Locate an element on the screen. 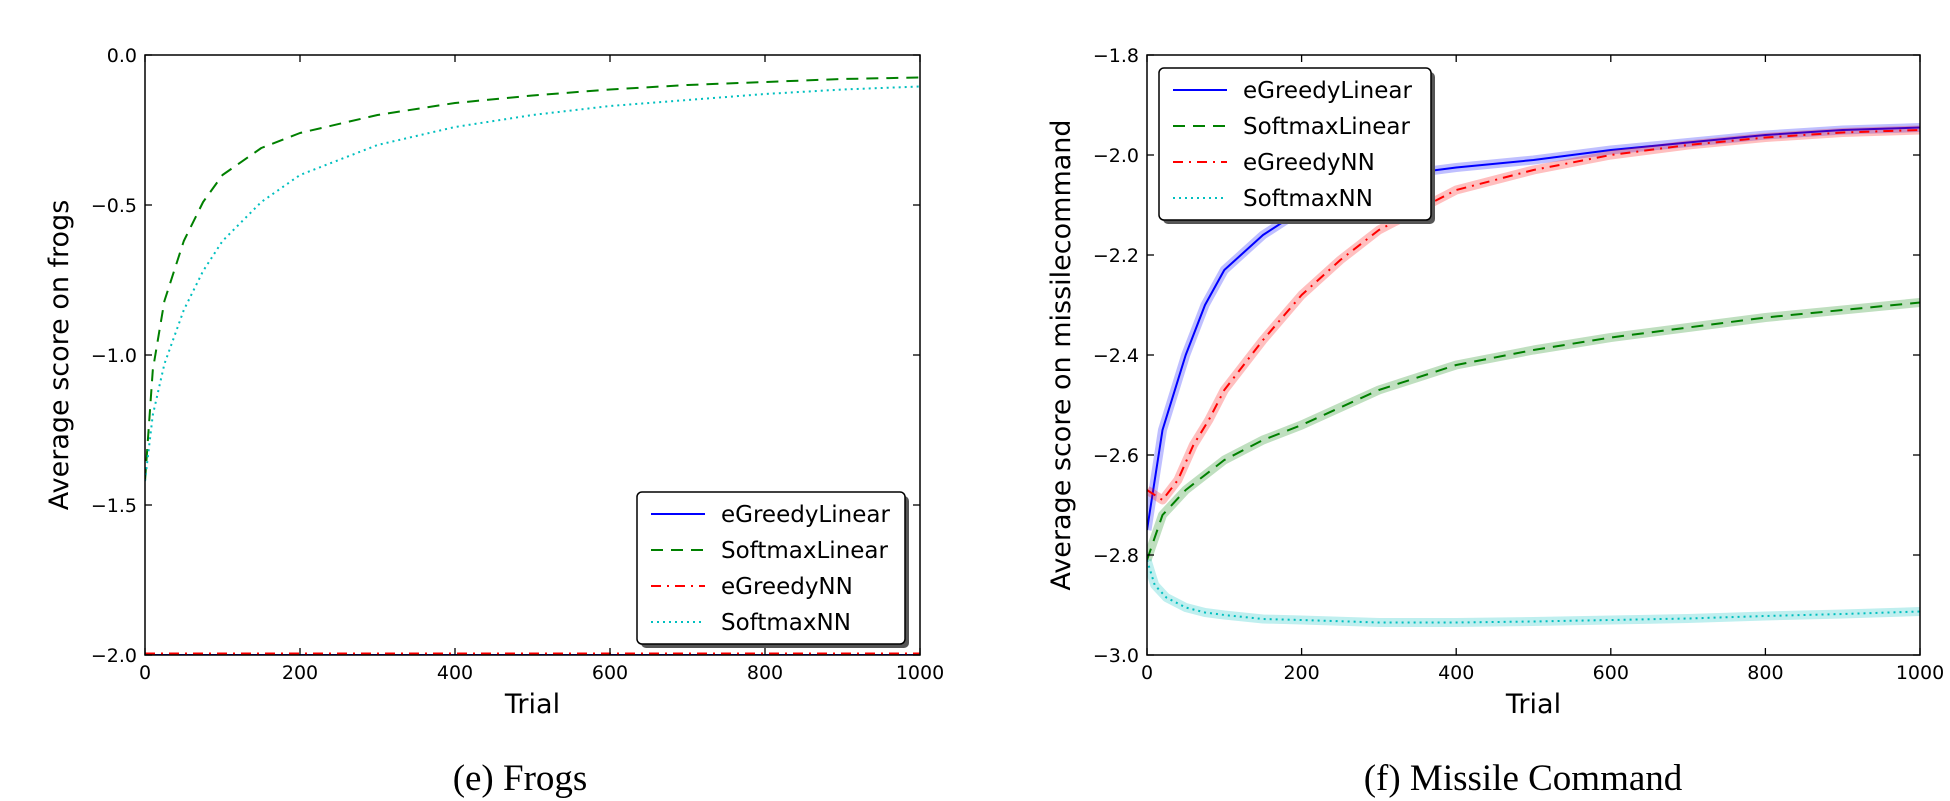  y-tick-label: −2.8 is located at coordinates (1116, 556).